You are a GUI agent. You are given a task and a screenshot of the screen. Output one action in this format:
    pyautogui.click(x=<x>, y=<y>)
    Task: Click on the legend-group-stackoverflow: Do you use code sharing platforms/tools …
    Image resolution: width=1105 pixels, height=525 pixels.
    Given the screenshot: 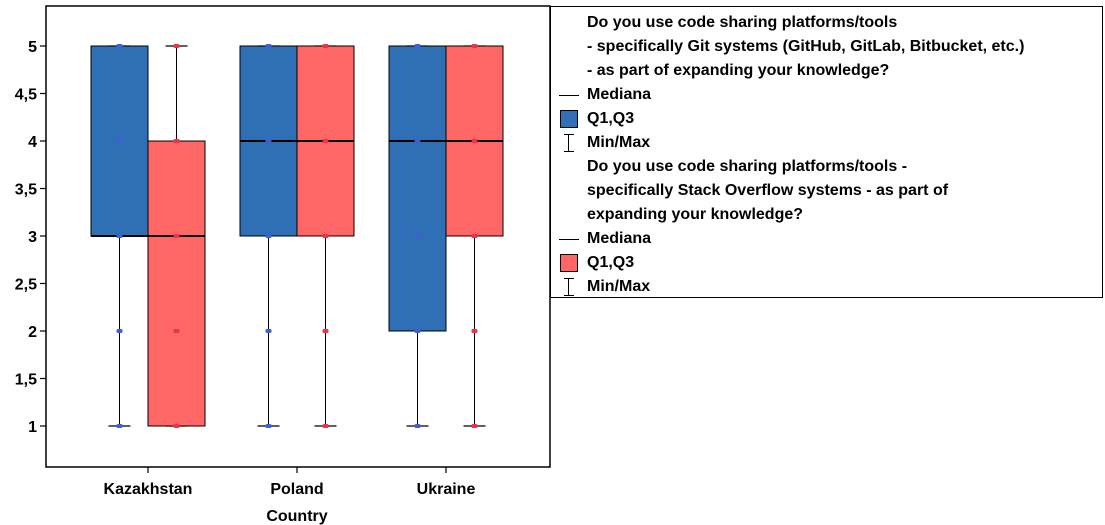 What is the action you would take?
    pyautogui.click(x=826, y=227)
    